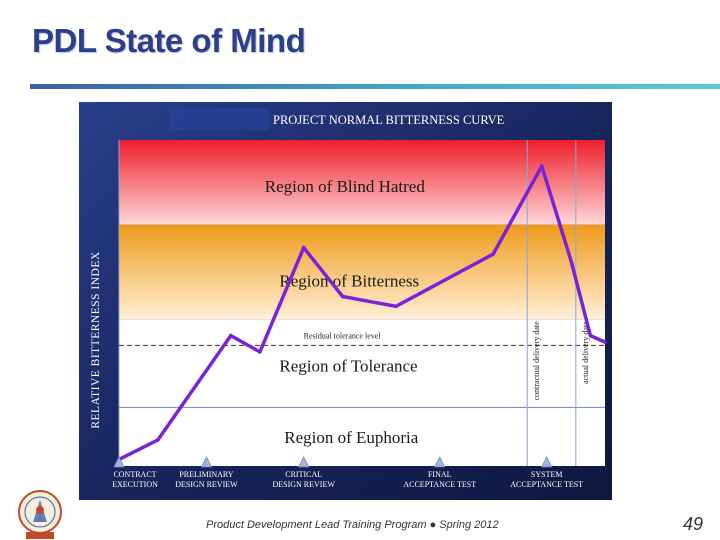 Image resolution: width=720 pixels, height=540 pixels. I want to click on milestone-label-2-1: DESIGN REVIEW, so click(303, 484).